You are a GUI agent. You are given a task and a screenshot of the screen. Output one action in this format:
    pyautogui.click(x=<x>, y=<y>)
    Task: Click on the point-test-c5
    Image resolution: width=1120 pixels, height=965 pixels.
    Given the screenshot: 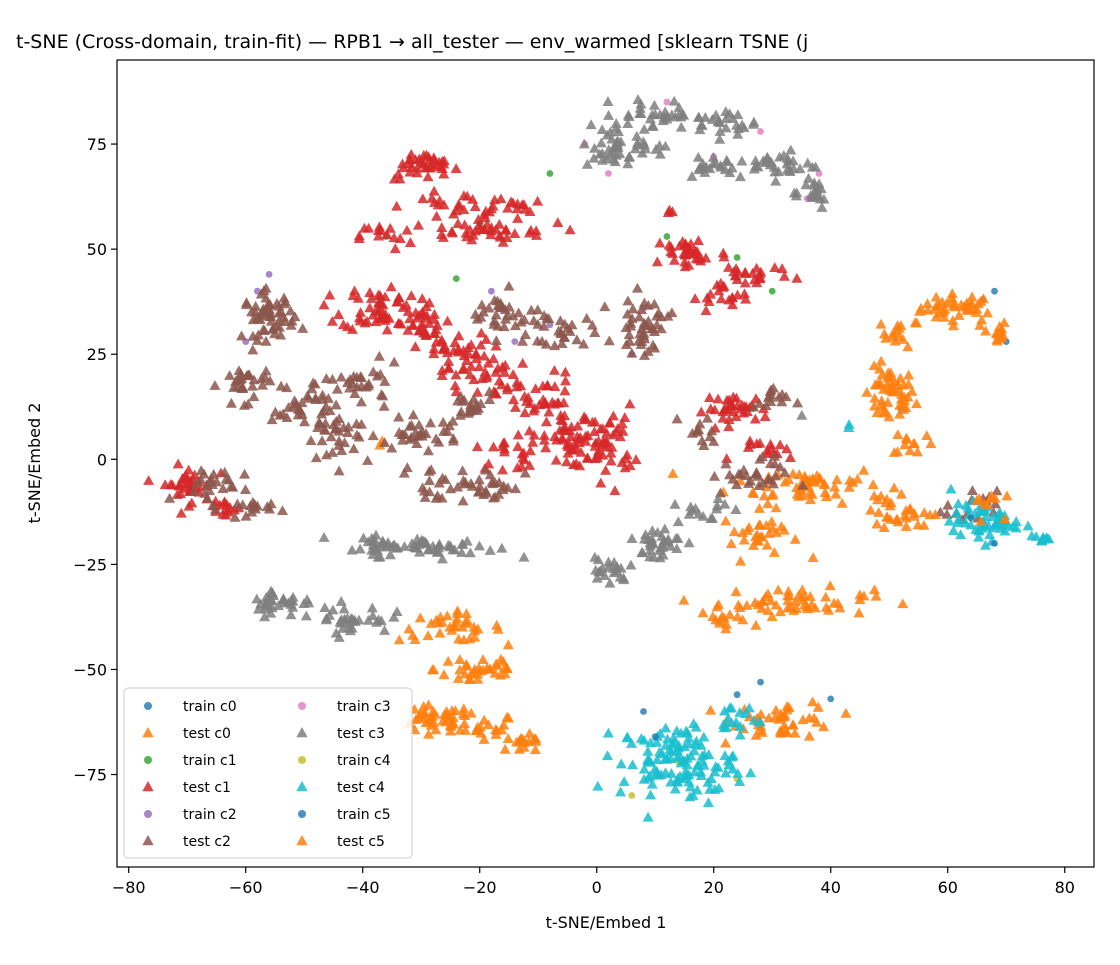 What is the action you would take?
    pyautogui.click(x=1007, y=495)
    